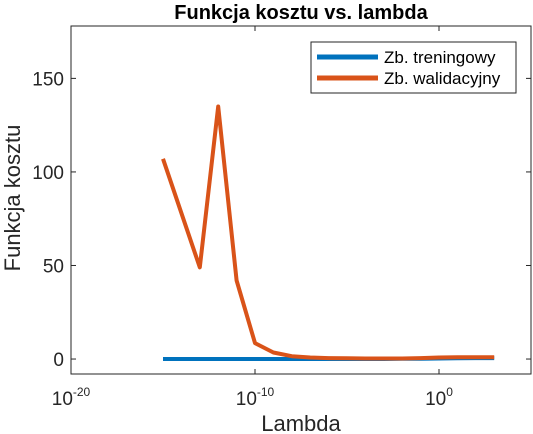  I want to click on legend-box, so click(413, 67).